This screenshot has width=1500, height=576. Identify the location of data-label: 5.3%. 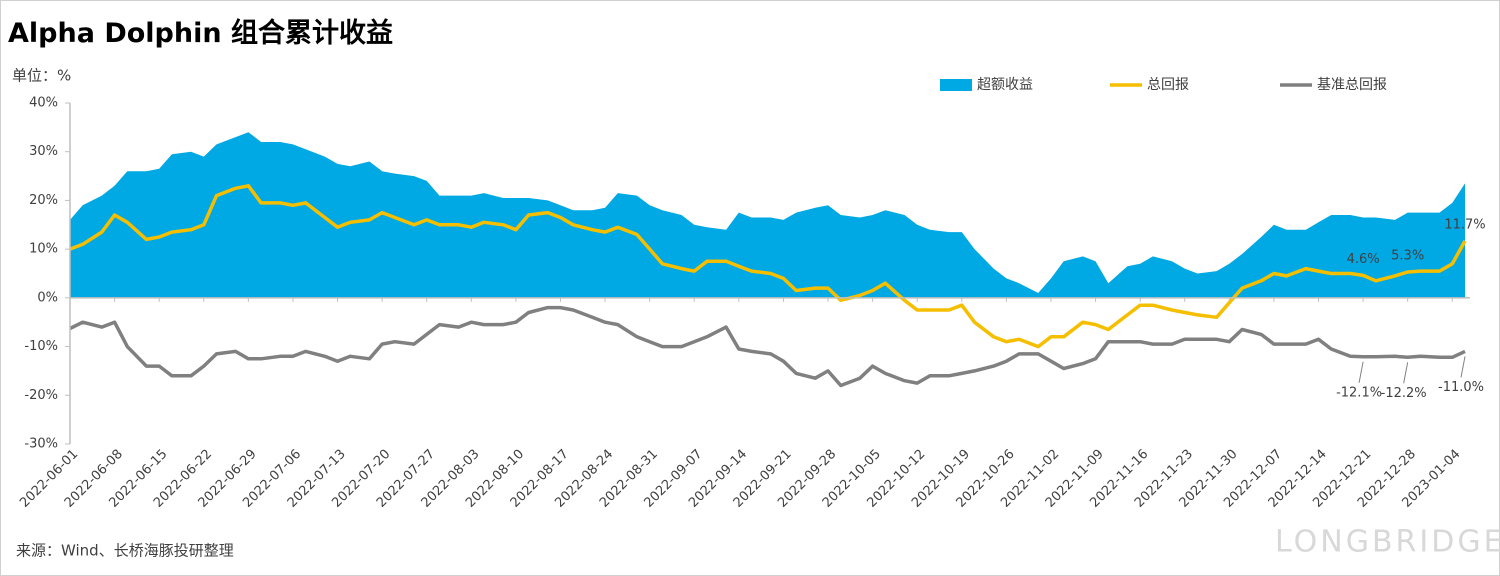
(1407, 256).